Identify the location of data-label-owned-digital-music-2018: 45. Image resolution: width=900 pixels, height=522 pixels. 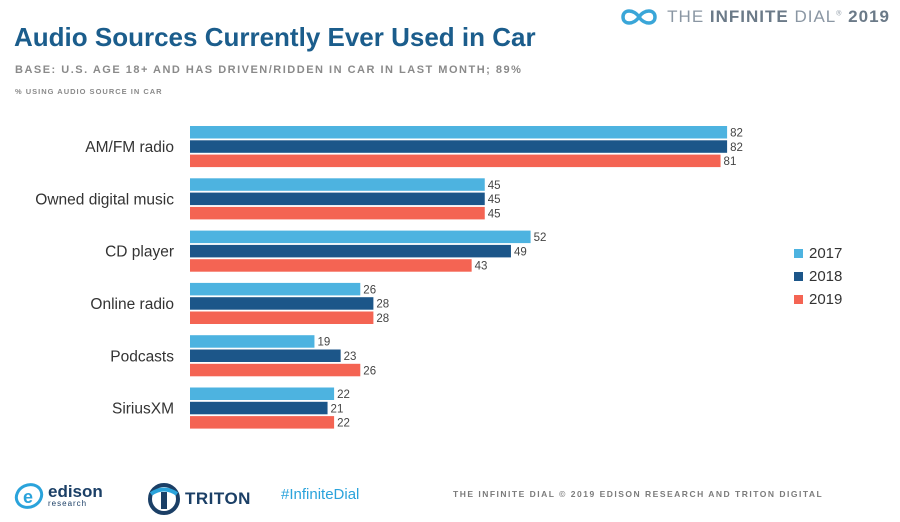
(494, 200).